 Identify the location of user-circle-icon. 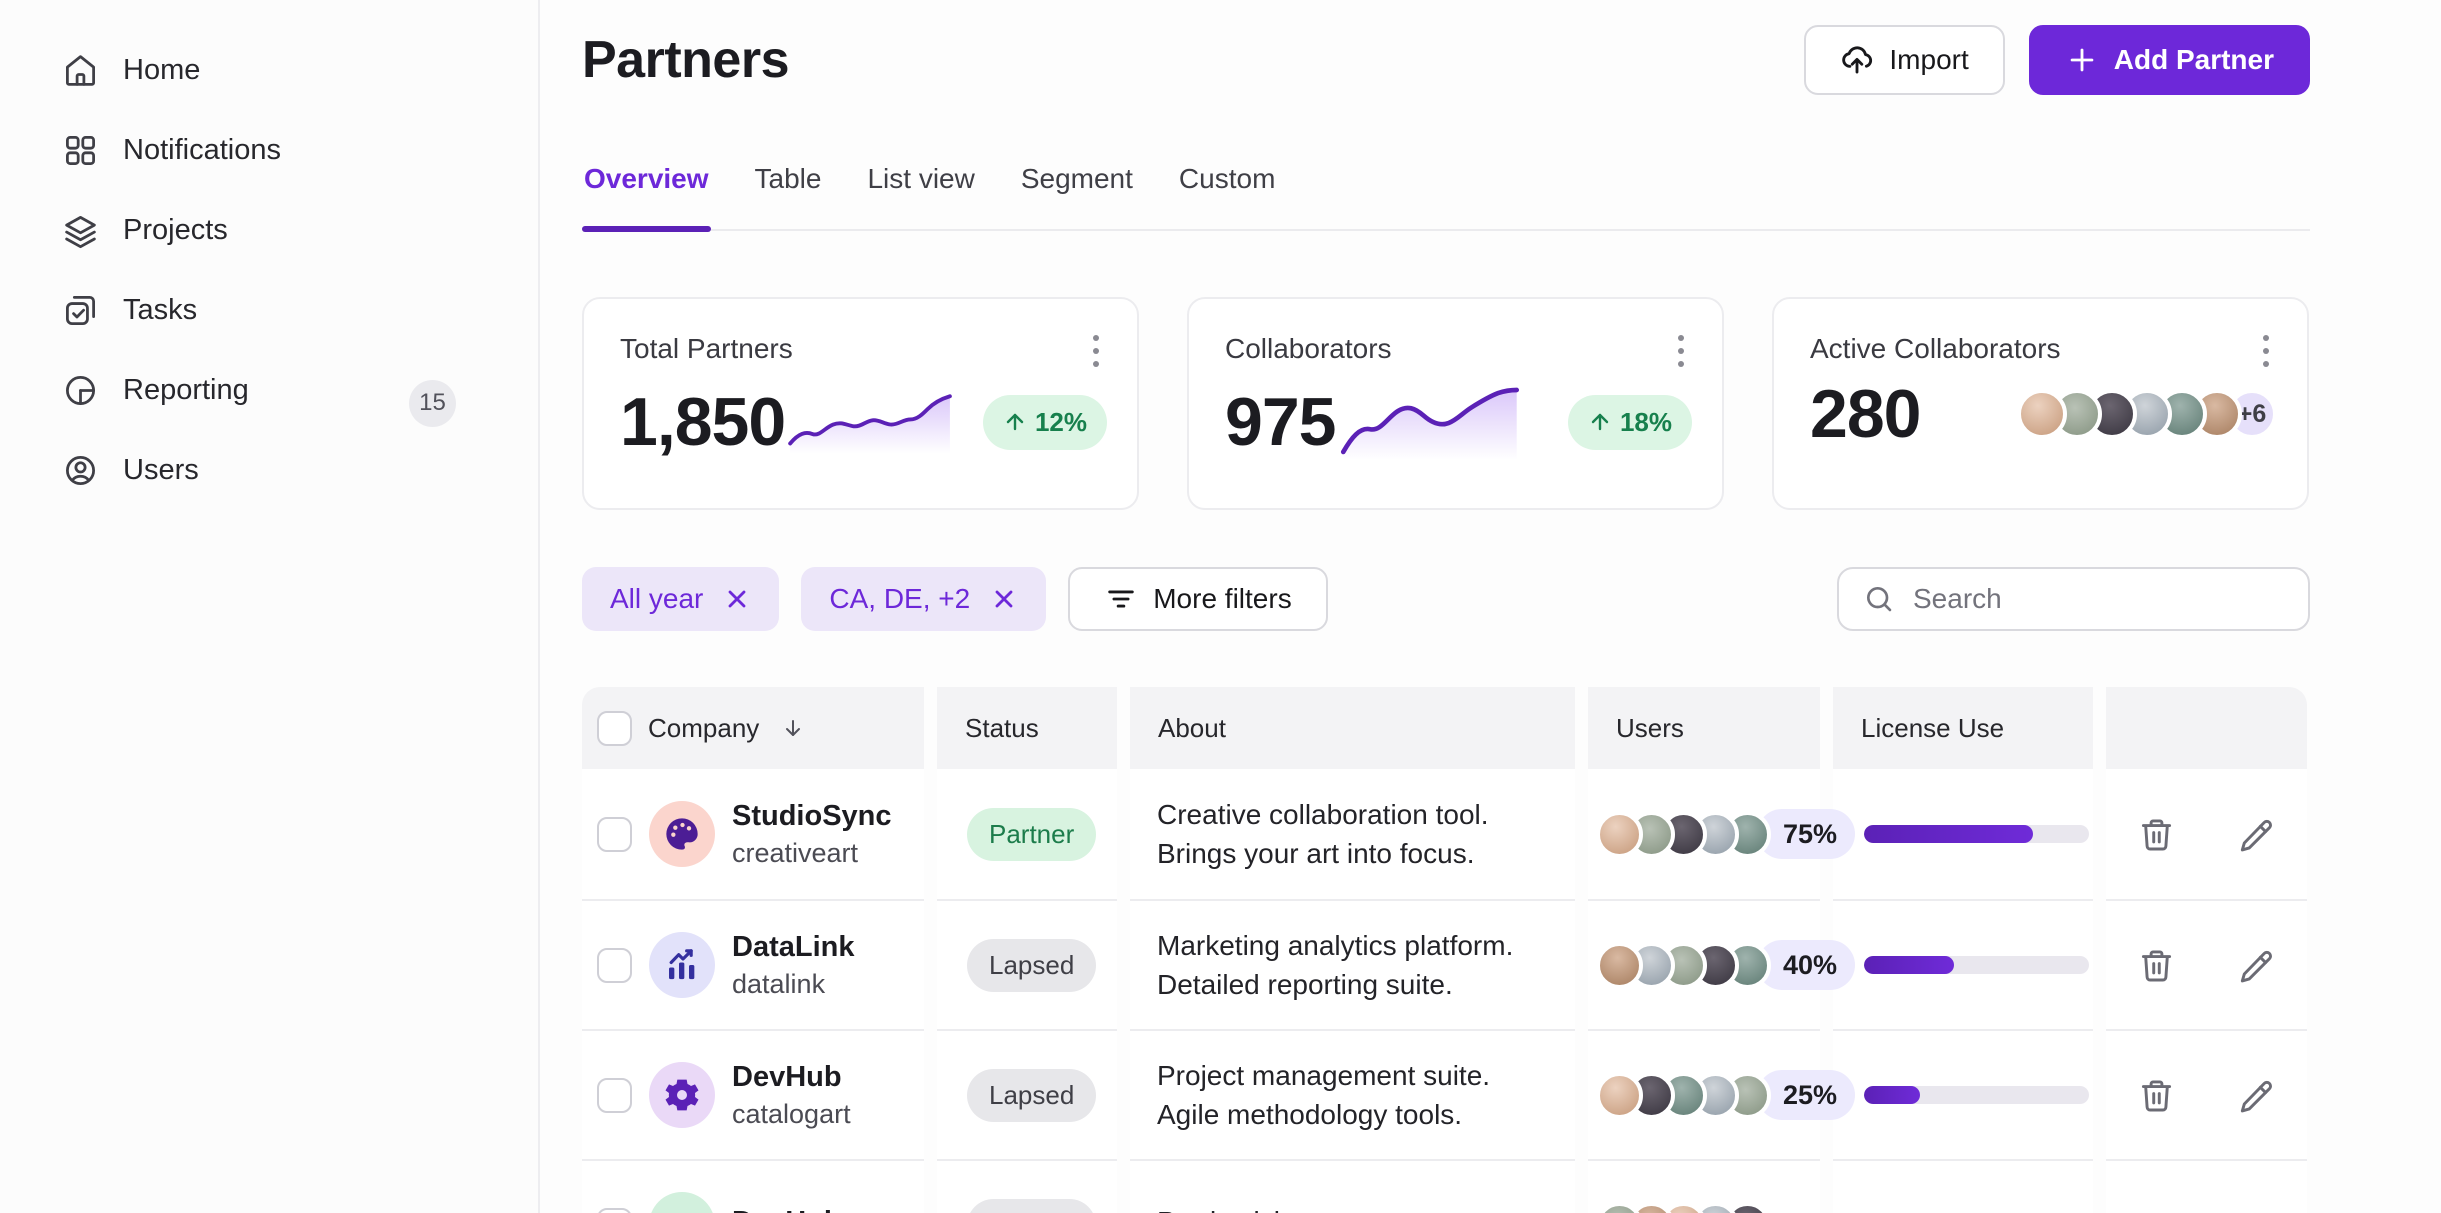
(80, 470).